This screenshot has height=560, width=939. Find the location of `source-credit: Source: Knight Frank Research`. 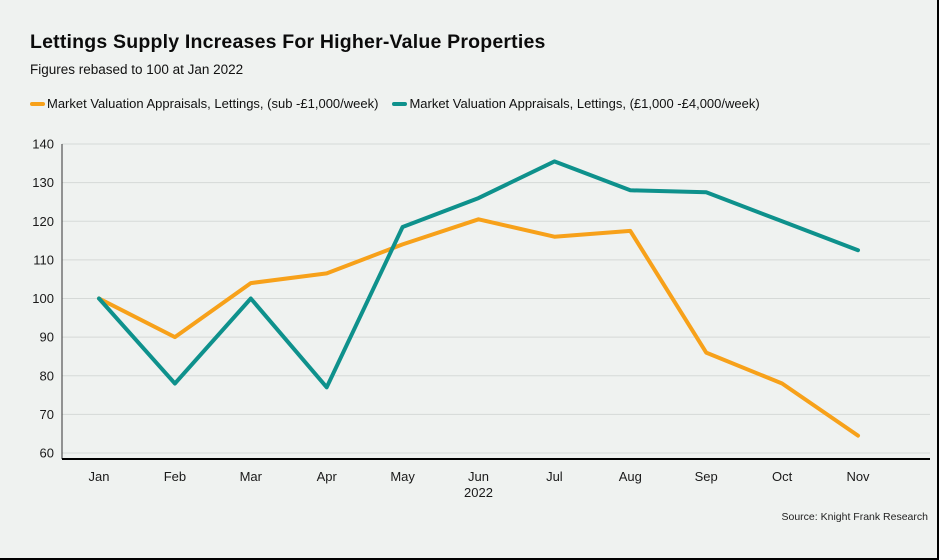

source-credit: Source: Knight Frank Research is located at coordinates (855, 517).